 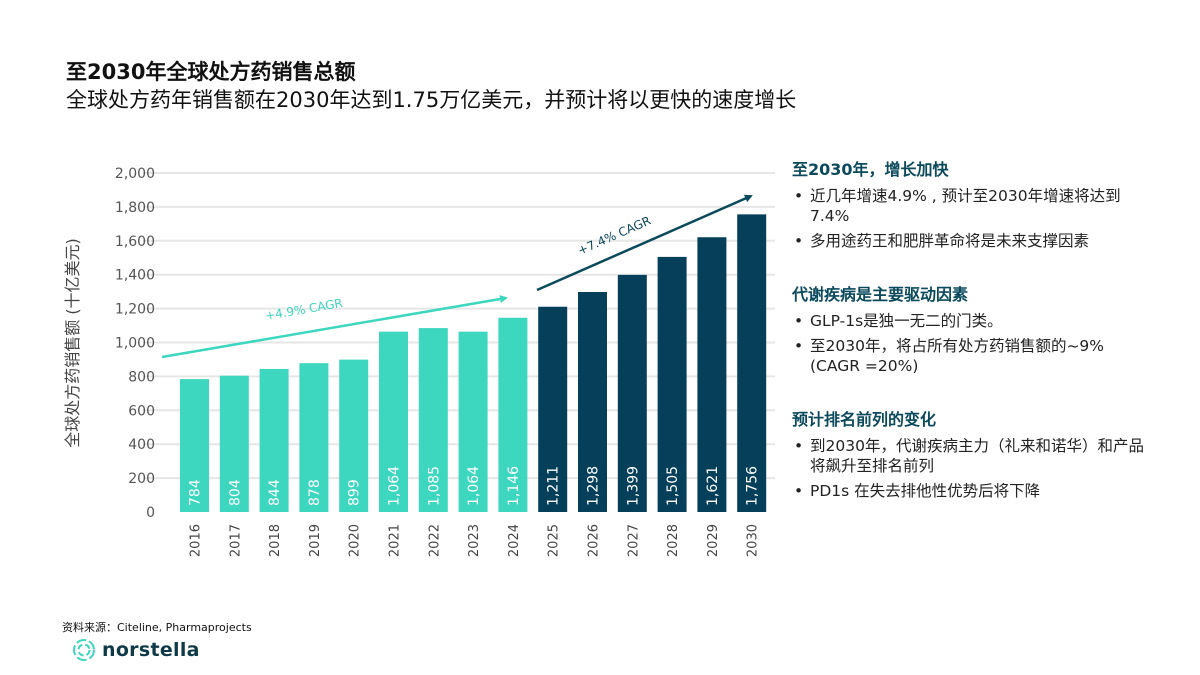 What do you see at coordinates (334, 327) in the screenshot?
I see `historical-cagr-arrow` at bounding box center [334, 327].